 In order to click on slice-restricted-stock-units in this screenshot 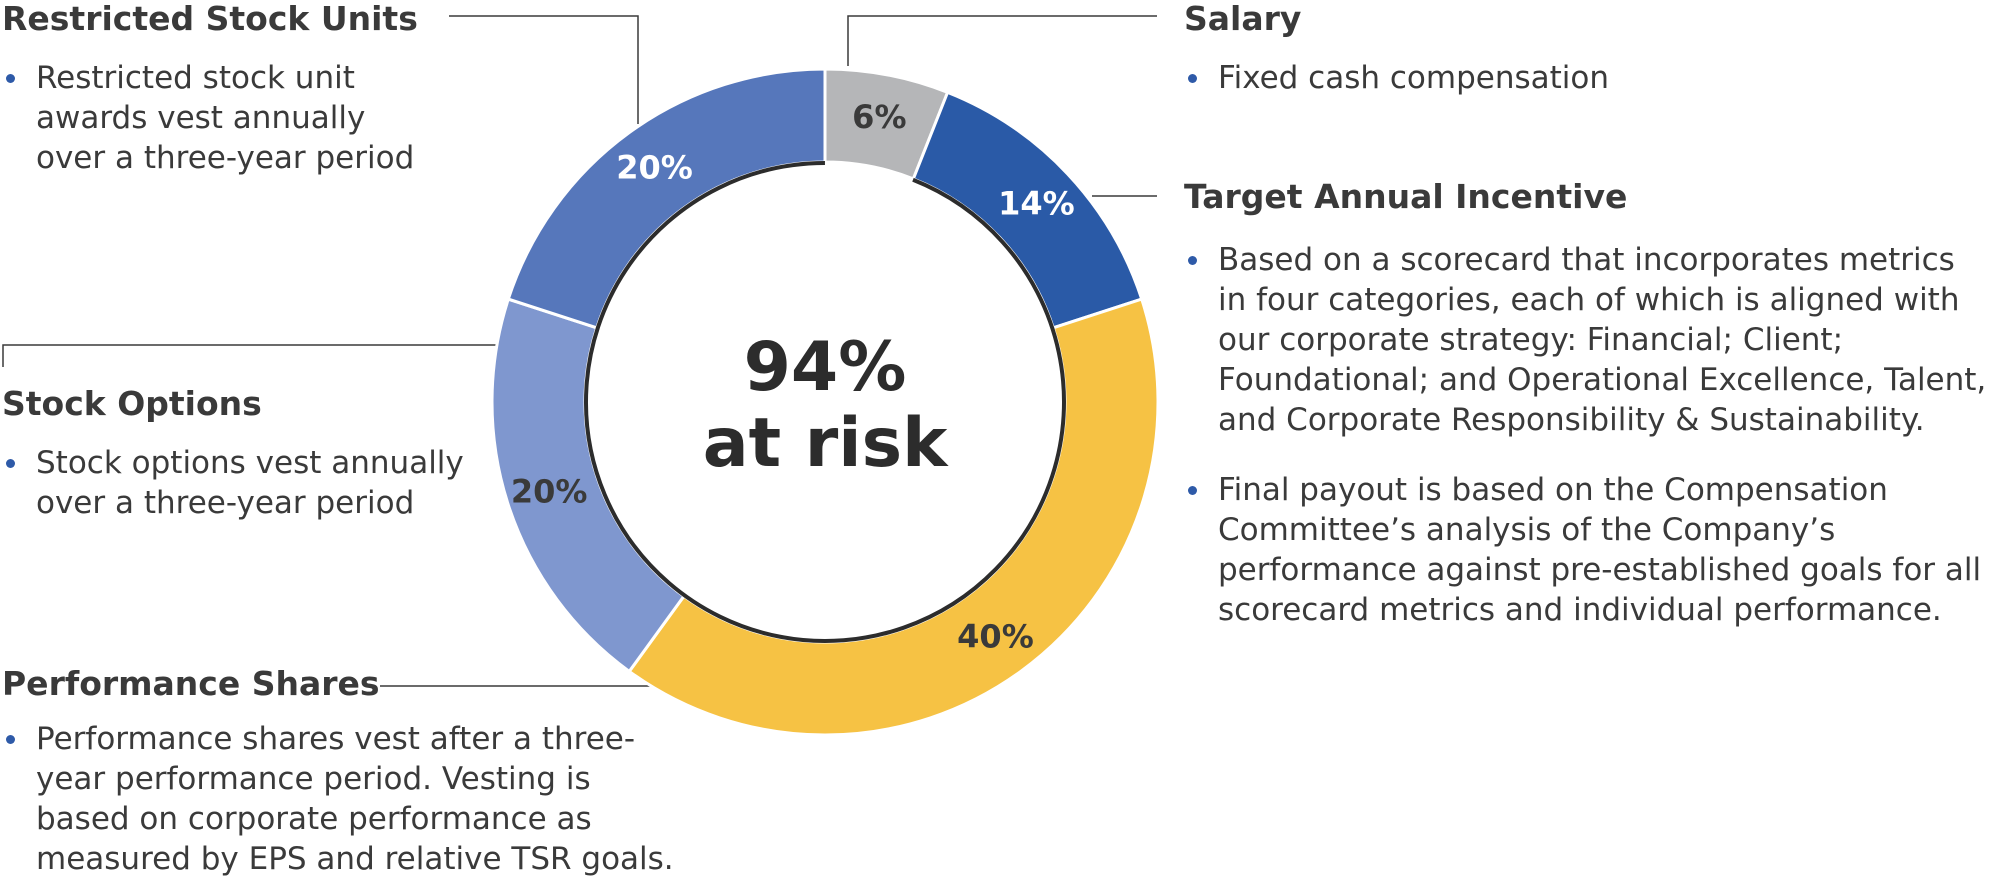, I will do `click(666, 198)`.